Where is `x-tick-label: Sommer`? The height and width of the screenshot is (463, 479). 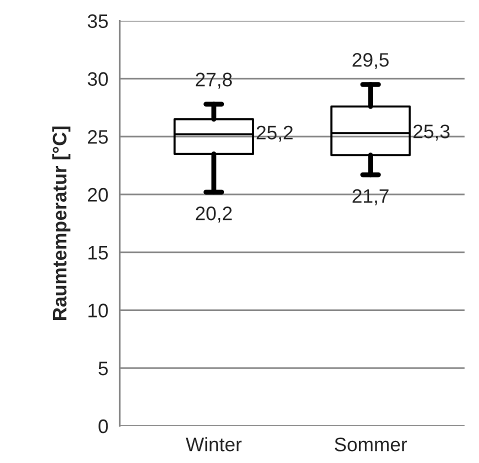 x-tick-label: Sommer is located at coordinates (370, 445).